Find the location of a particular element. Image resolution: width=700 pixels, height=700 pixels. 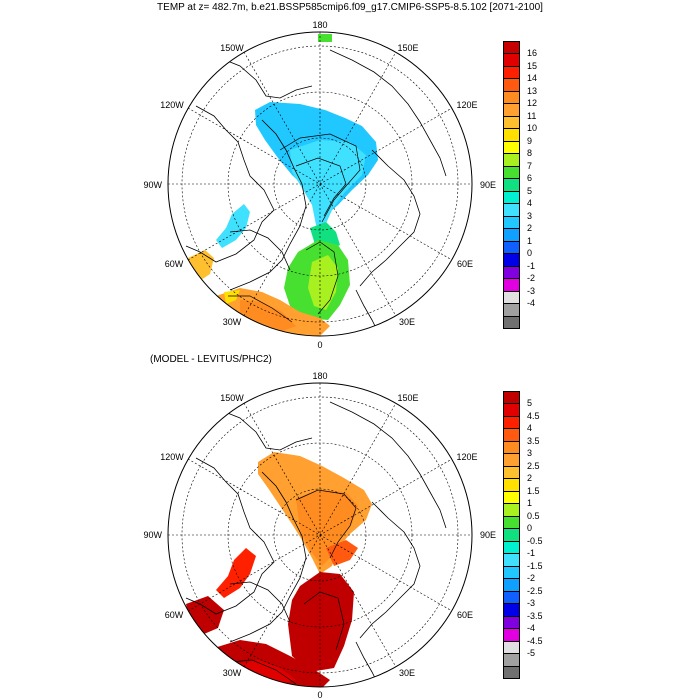

colorbar-tick-label: 1 is located at coordinates (530, 240).